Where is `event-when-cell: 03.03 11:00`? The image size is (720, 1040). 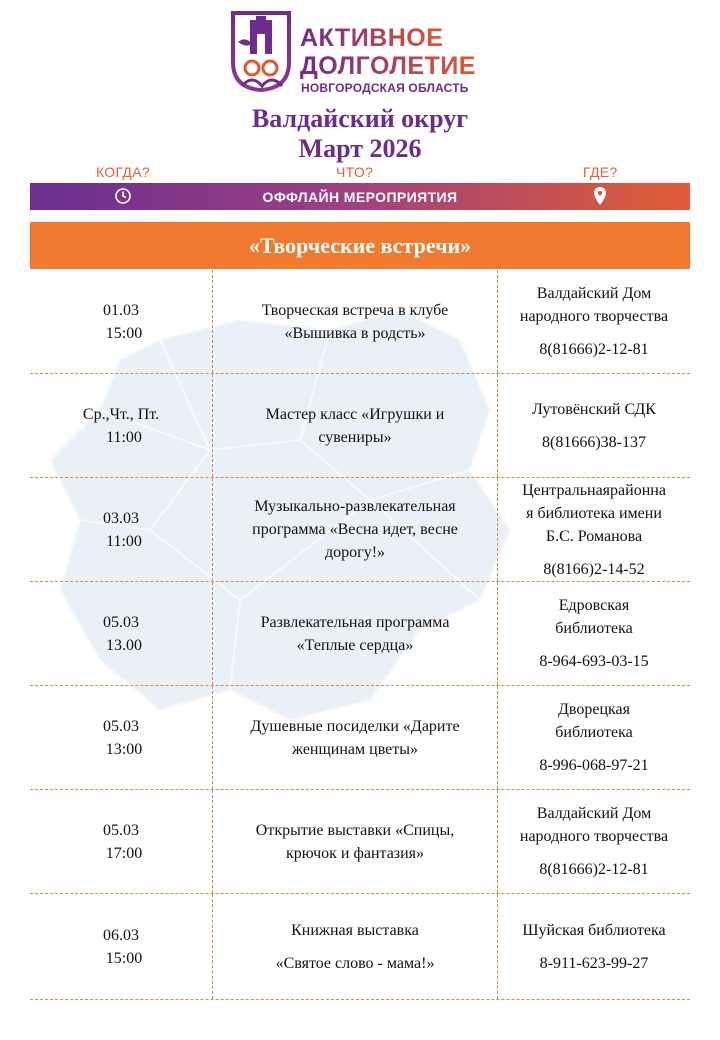 event-when-cell: 03.03 11:00 is located at coordinates (121, 529).